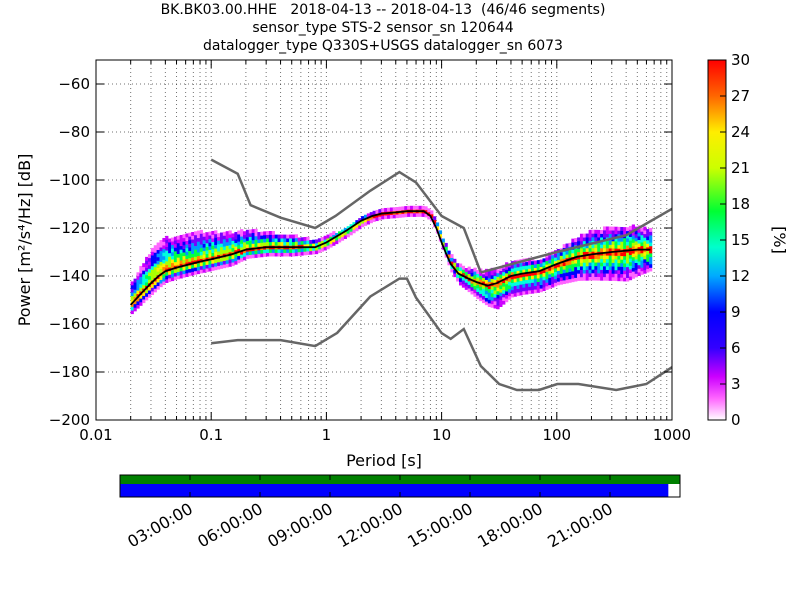 The width and height of the screenshot is (800, 600). I want to click on y-tick-label: −100, so click(69, 180).